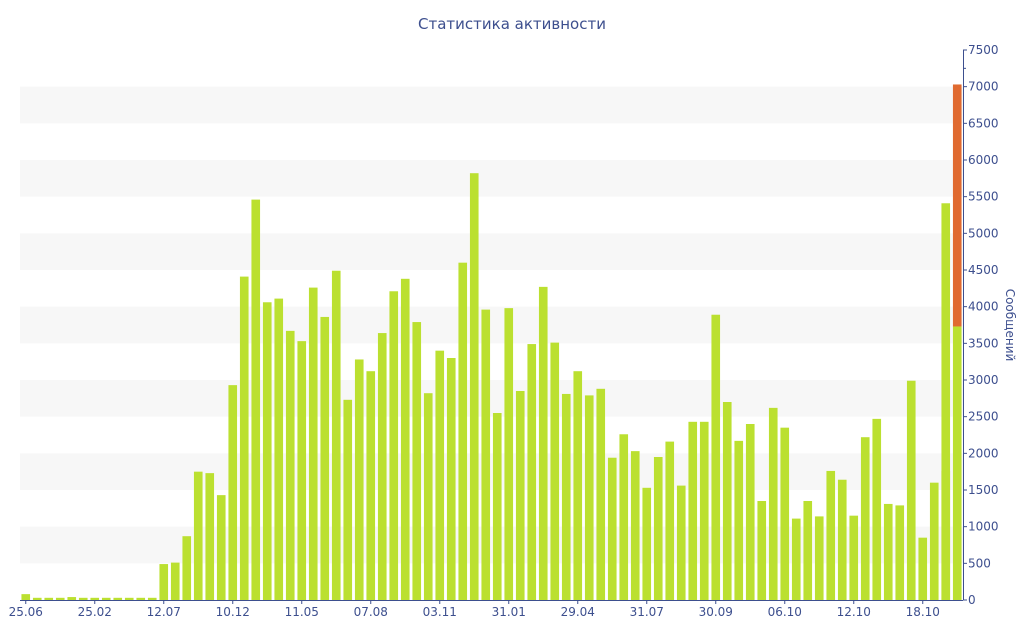  What do you see at coordinates (371, 612) in the screenshot?
I see `x-tick-label: 07.08` at bounding box center [371, 612].